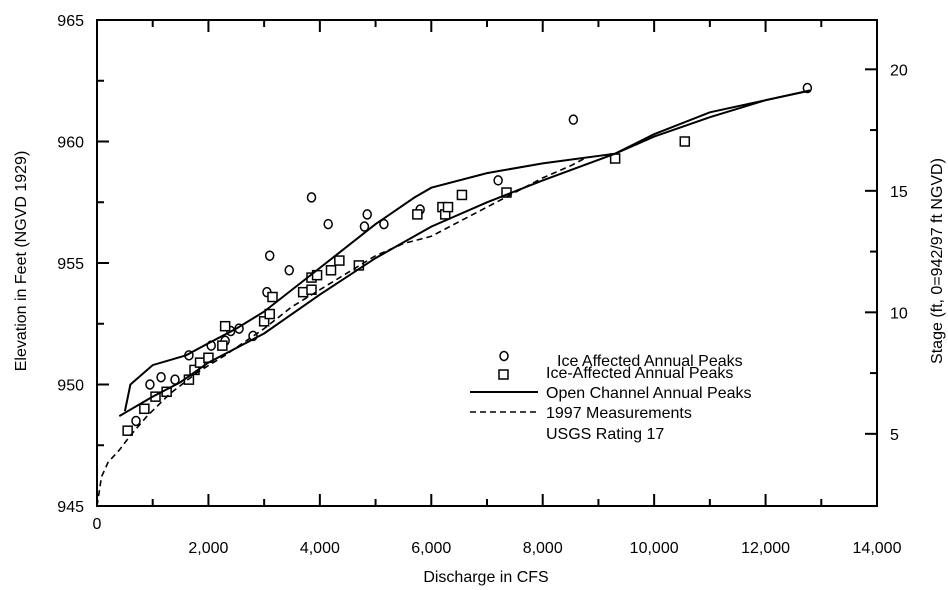 The width and height of the screenshot is (948, 590). Describe the element at coordinates (894, 435) in the screenshot. I see `y2-tick-label: 5` at that location.